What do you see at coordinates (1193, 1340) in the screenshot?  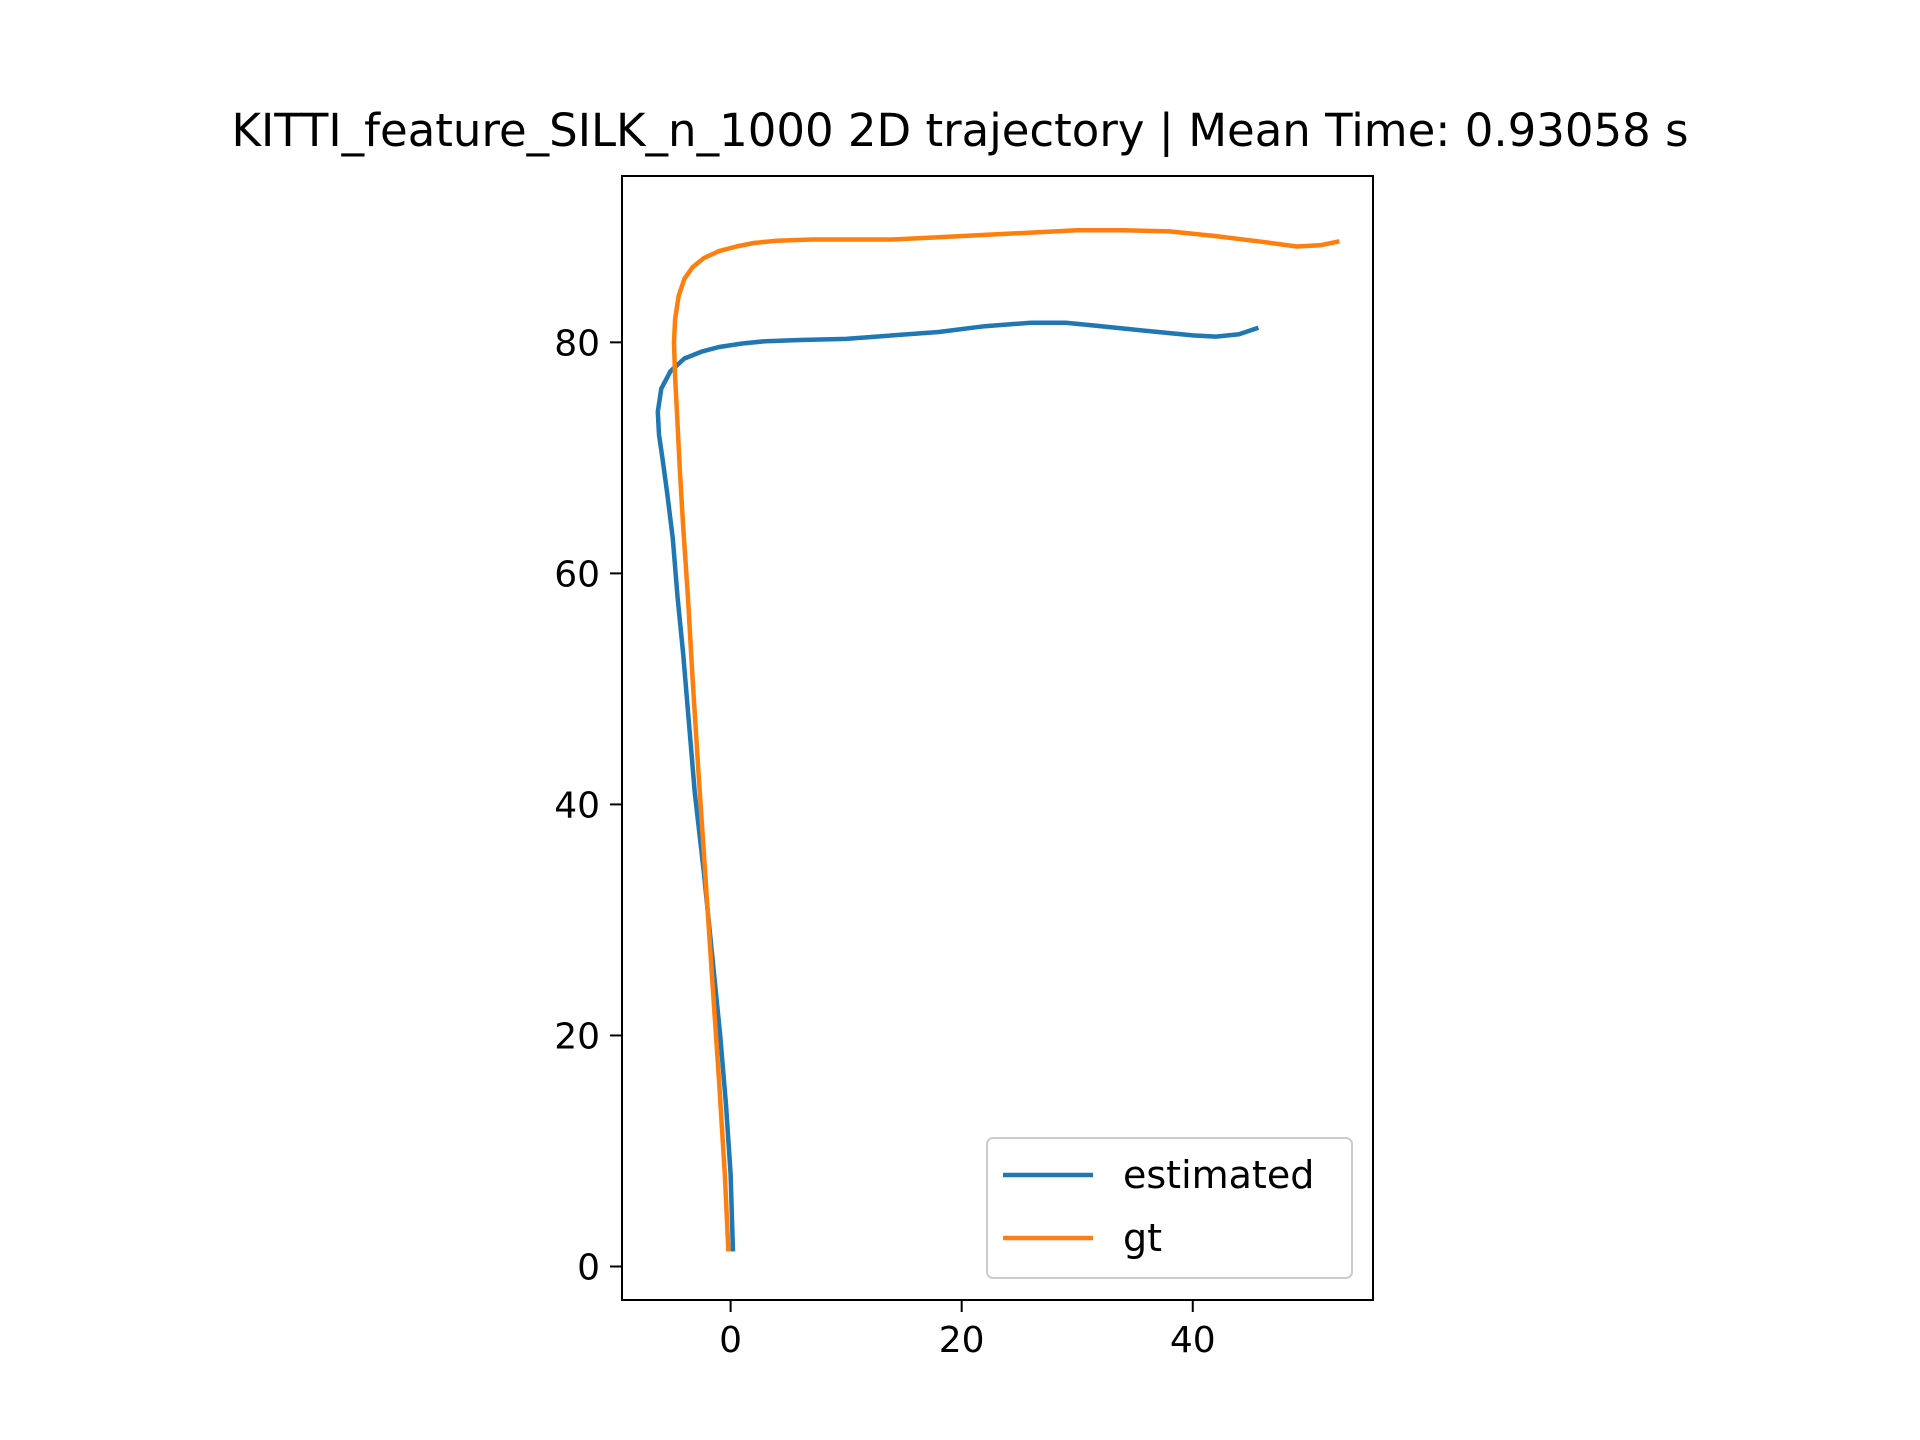 I see `x-tick-label: 40` at bounding box center [1193, 1340].